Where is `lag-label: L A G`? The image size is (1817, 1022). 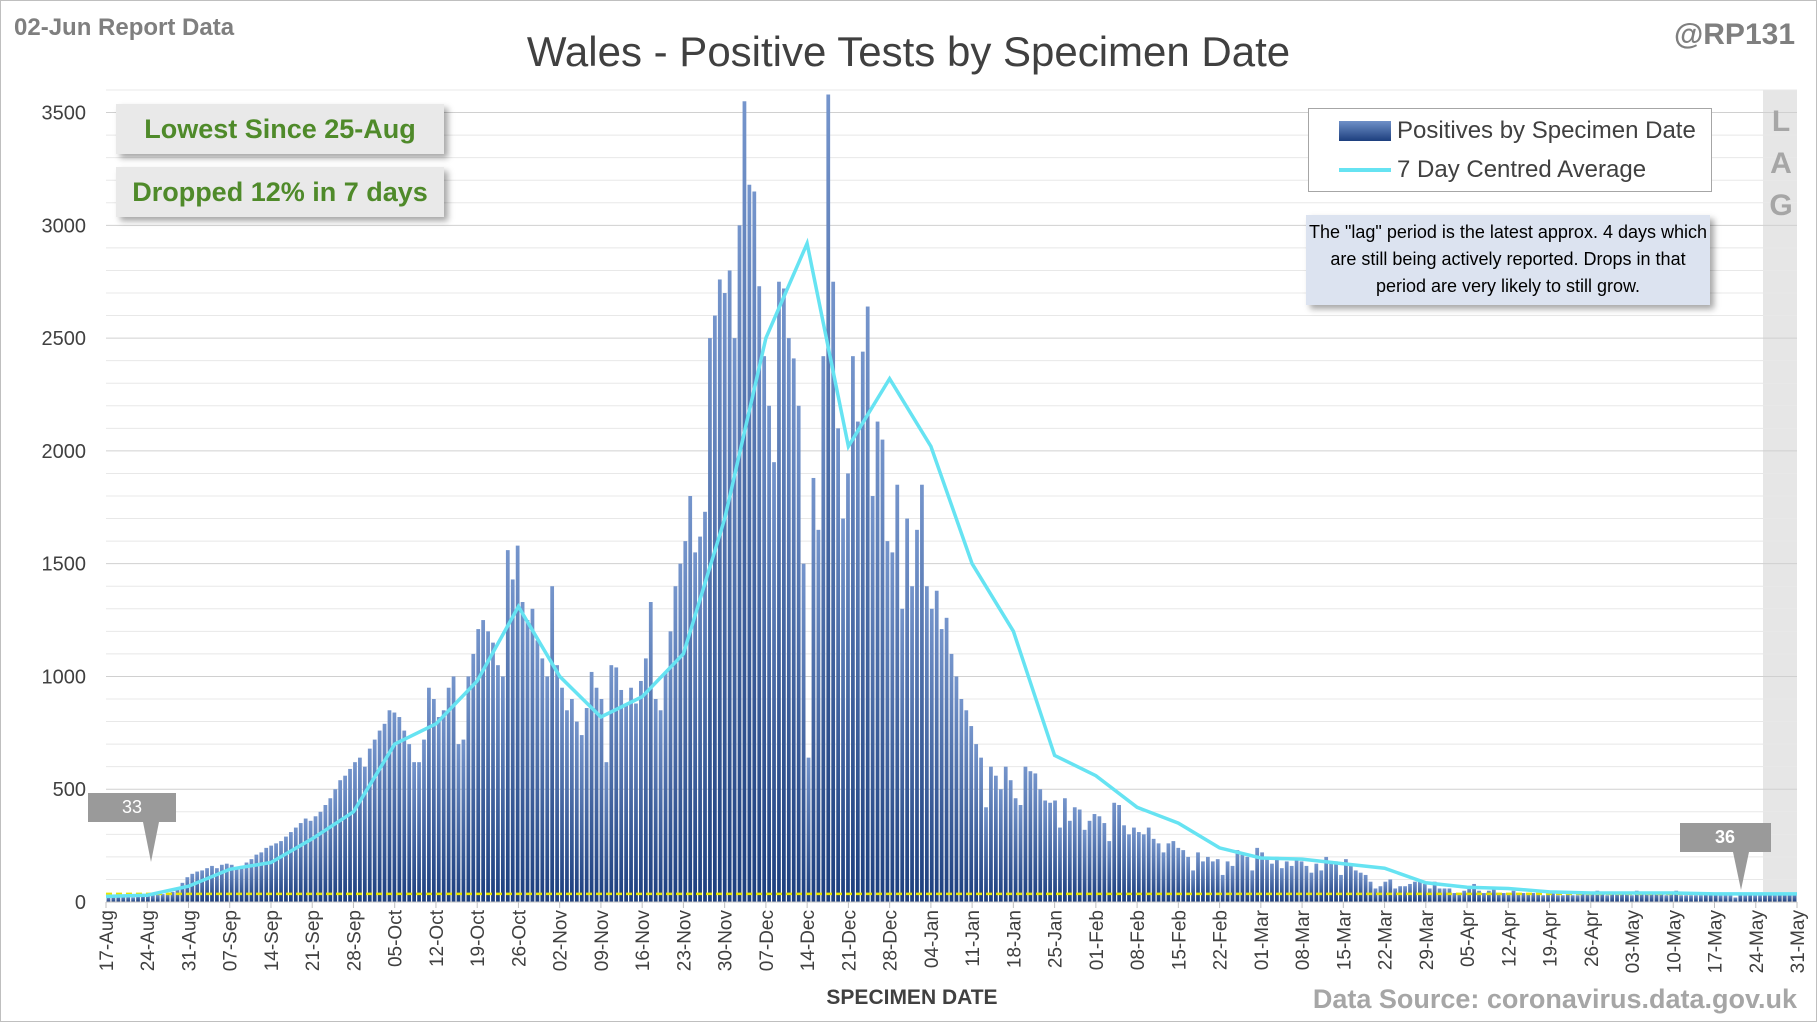
lag-label: L A G is located at coordinates (1781, 164).